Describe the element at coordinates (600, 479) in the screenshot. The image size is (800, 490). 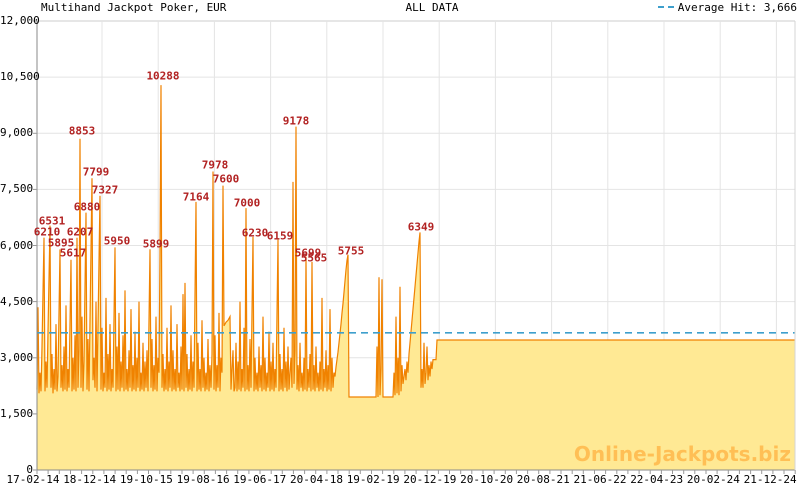
I see `x-axis-label: 21-06-22` at that location.